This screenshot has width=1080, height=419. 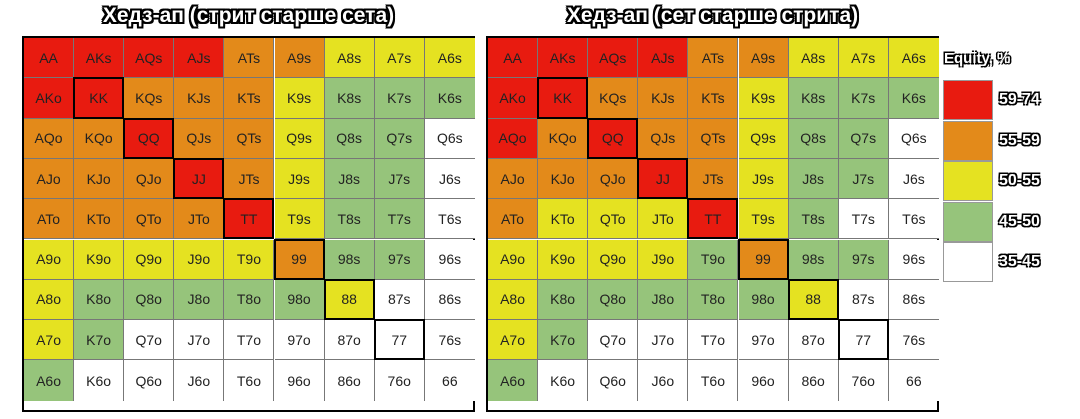 What do you see at coordinates (299, 259) in the screenshot?
I see `hand-cell: 99` at bounding box center [299, 259].